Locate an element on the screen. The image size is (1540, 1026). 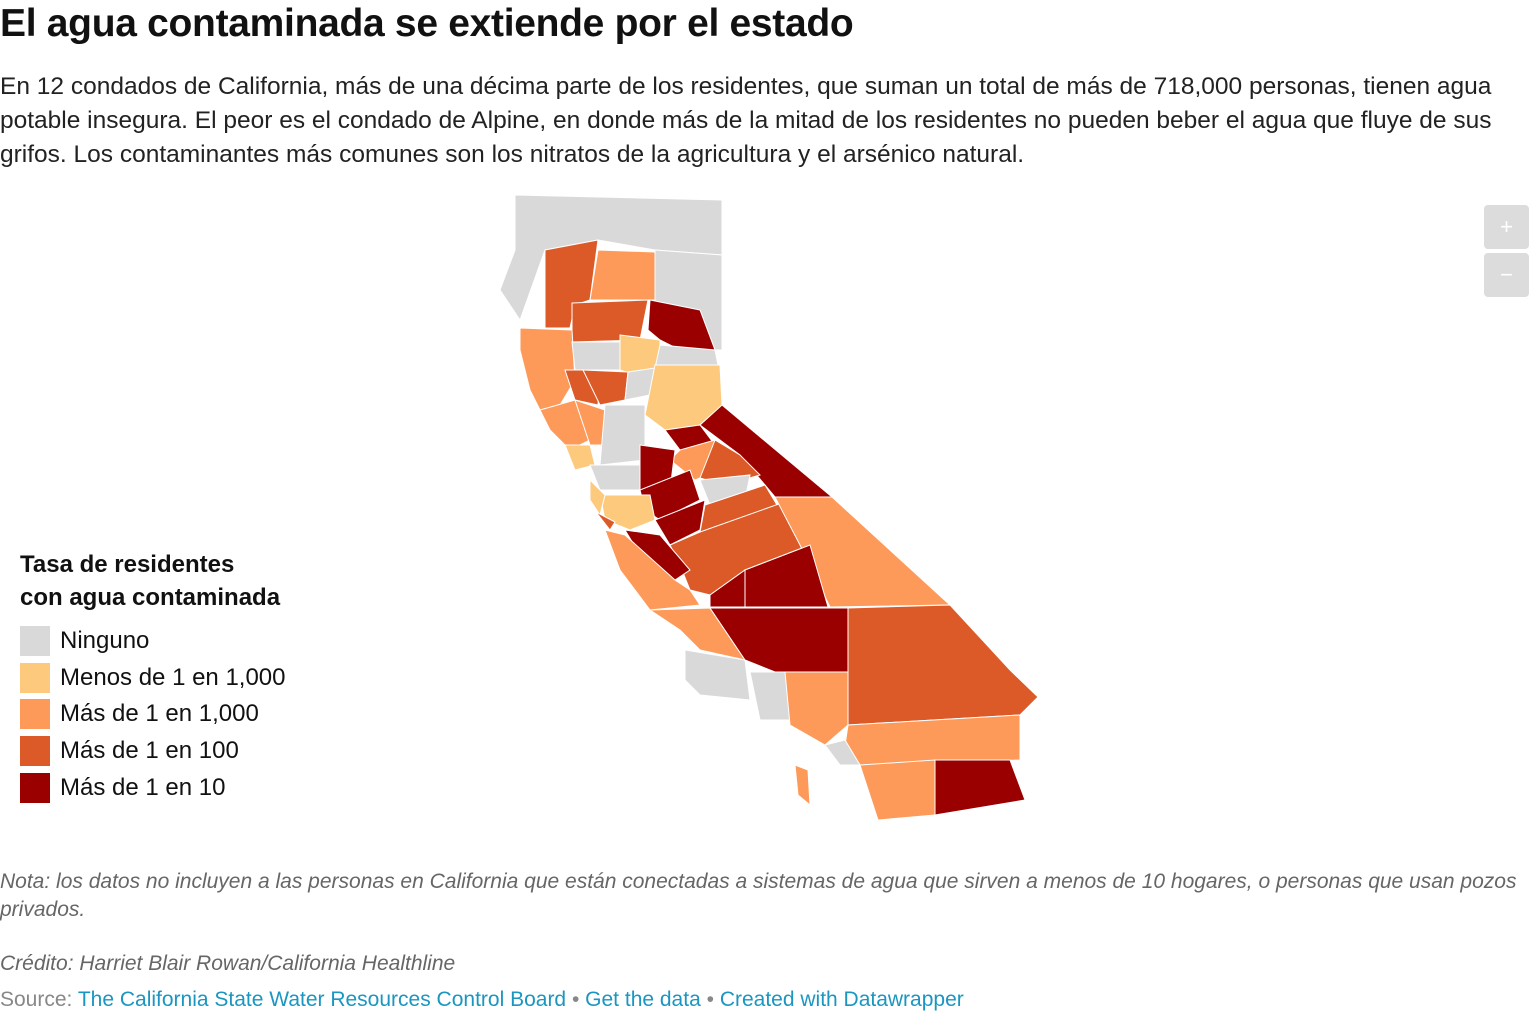
legend-item: Ninguno is located at coordinates (84, 641).